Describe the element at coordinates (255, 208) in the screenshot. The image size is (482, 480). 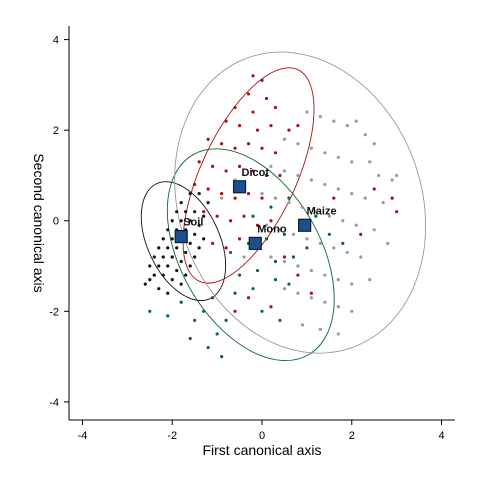
I see `group-centroids: Soil Dicot Mono Maize` at that location.